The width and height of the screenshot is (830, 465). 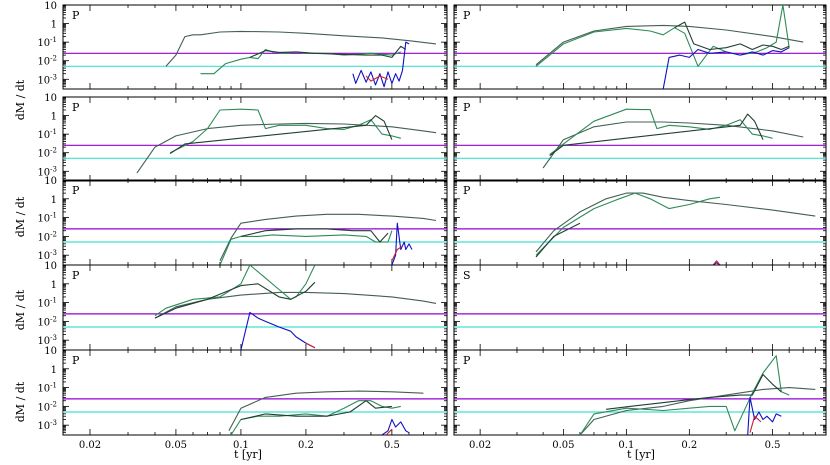 I want to click on panel: 10 1 10⁻¹ 10⁻² 10⁻³ 0.02 0.05 0.1 0.2 0.5 P, so click(x=242, y=398).